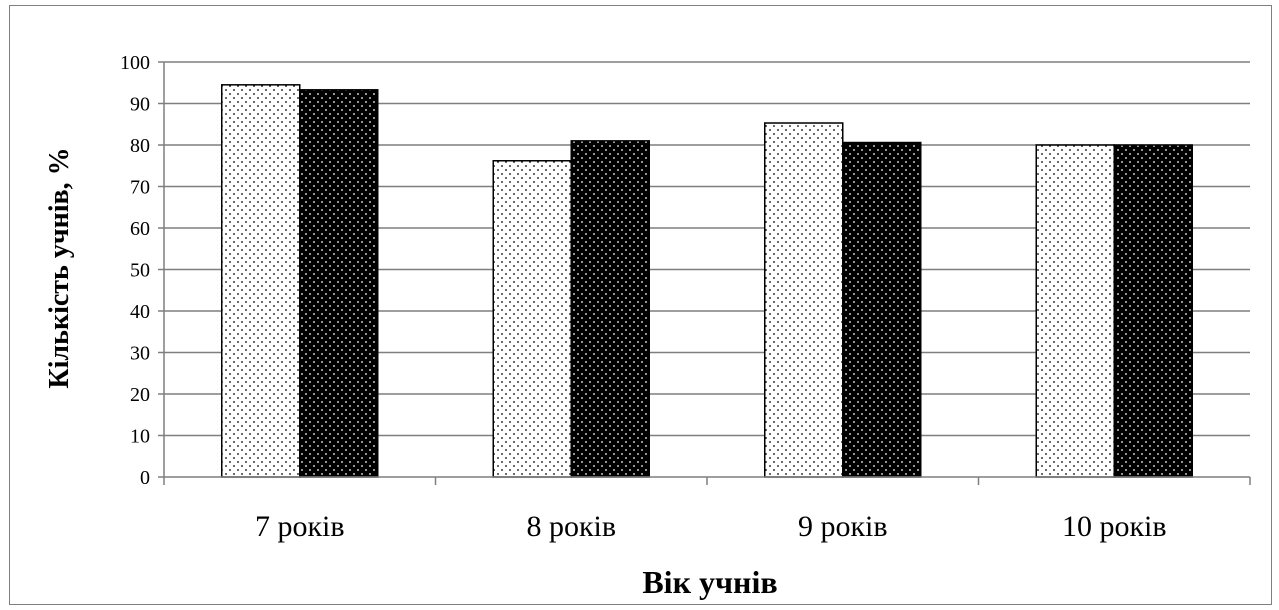 This screenshot has width=1279, height=610. What do you see at coordinates (140, 312) in the screenshot?
I see `y-tick-label: 40` at bounding box center [140, 312].